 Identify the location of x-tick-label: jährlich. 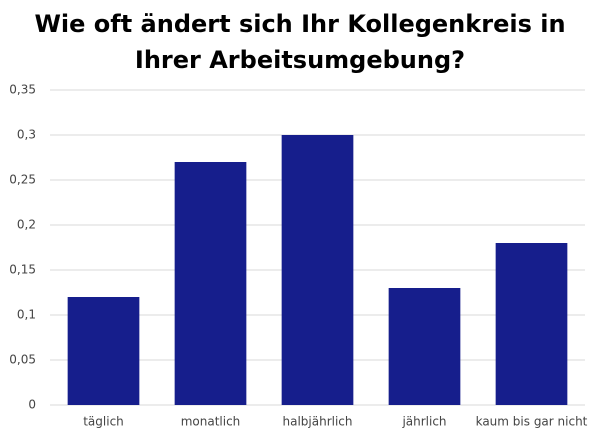
(423, 422).